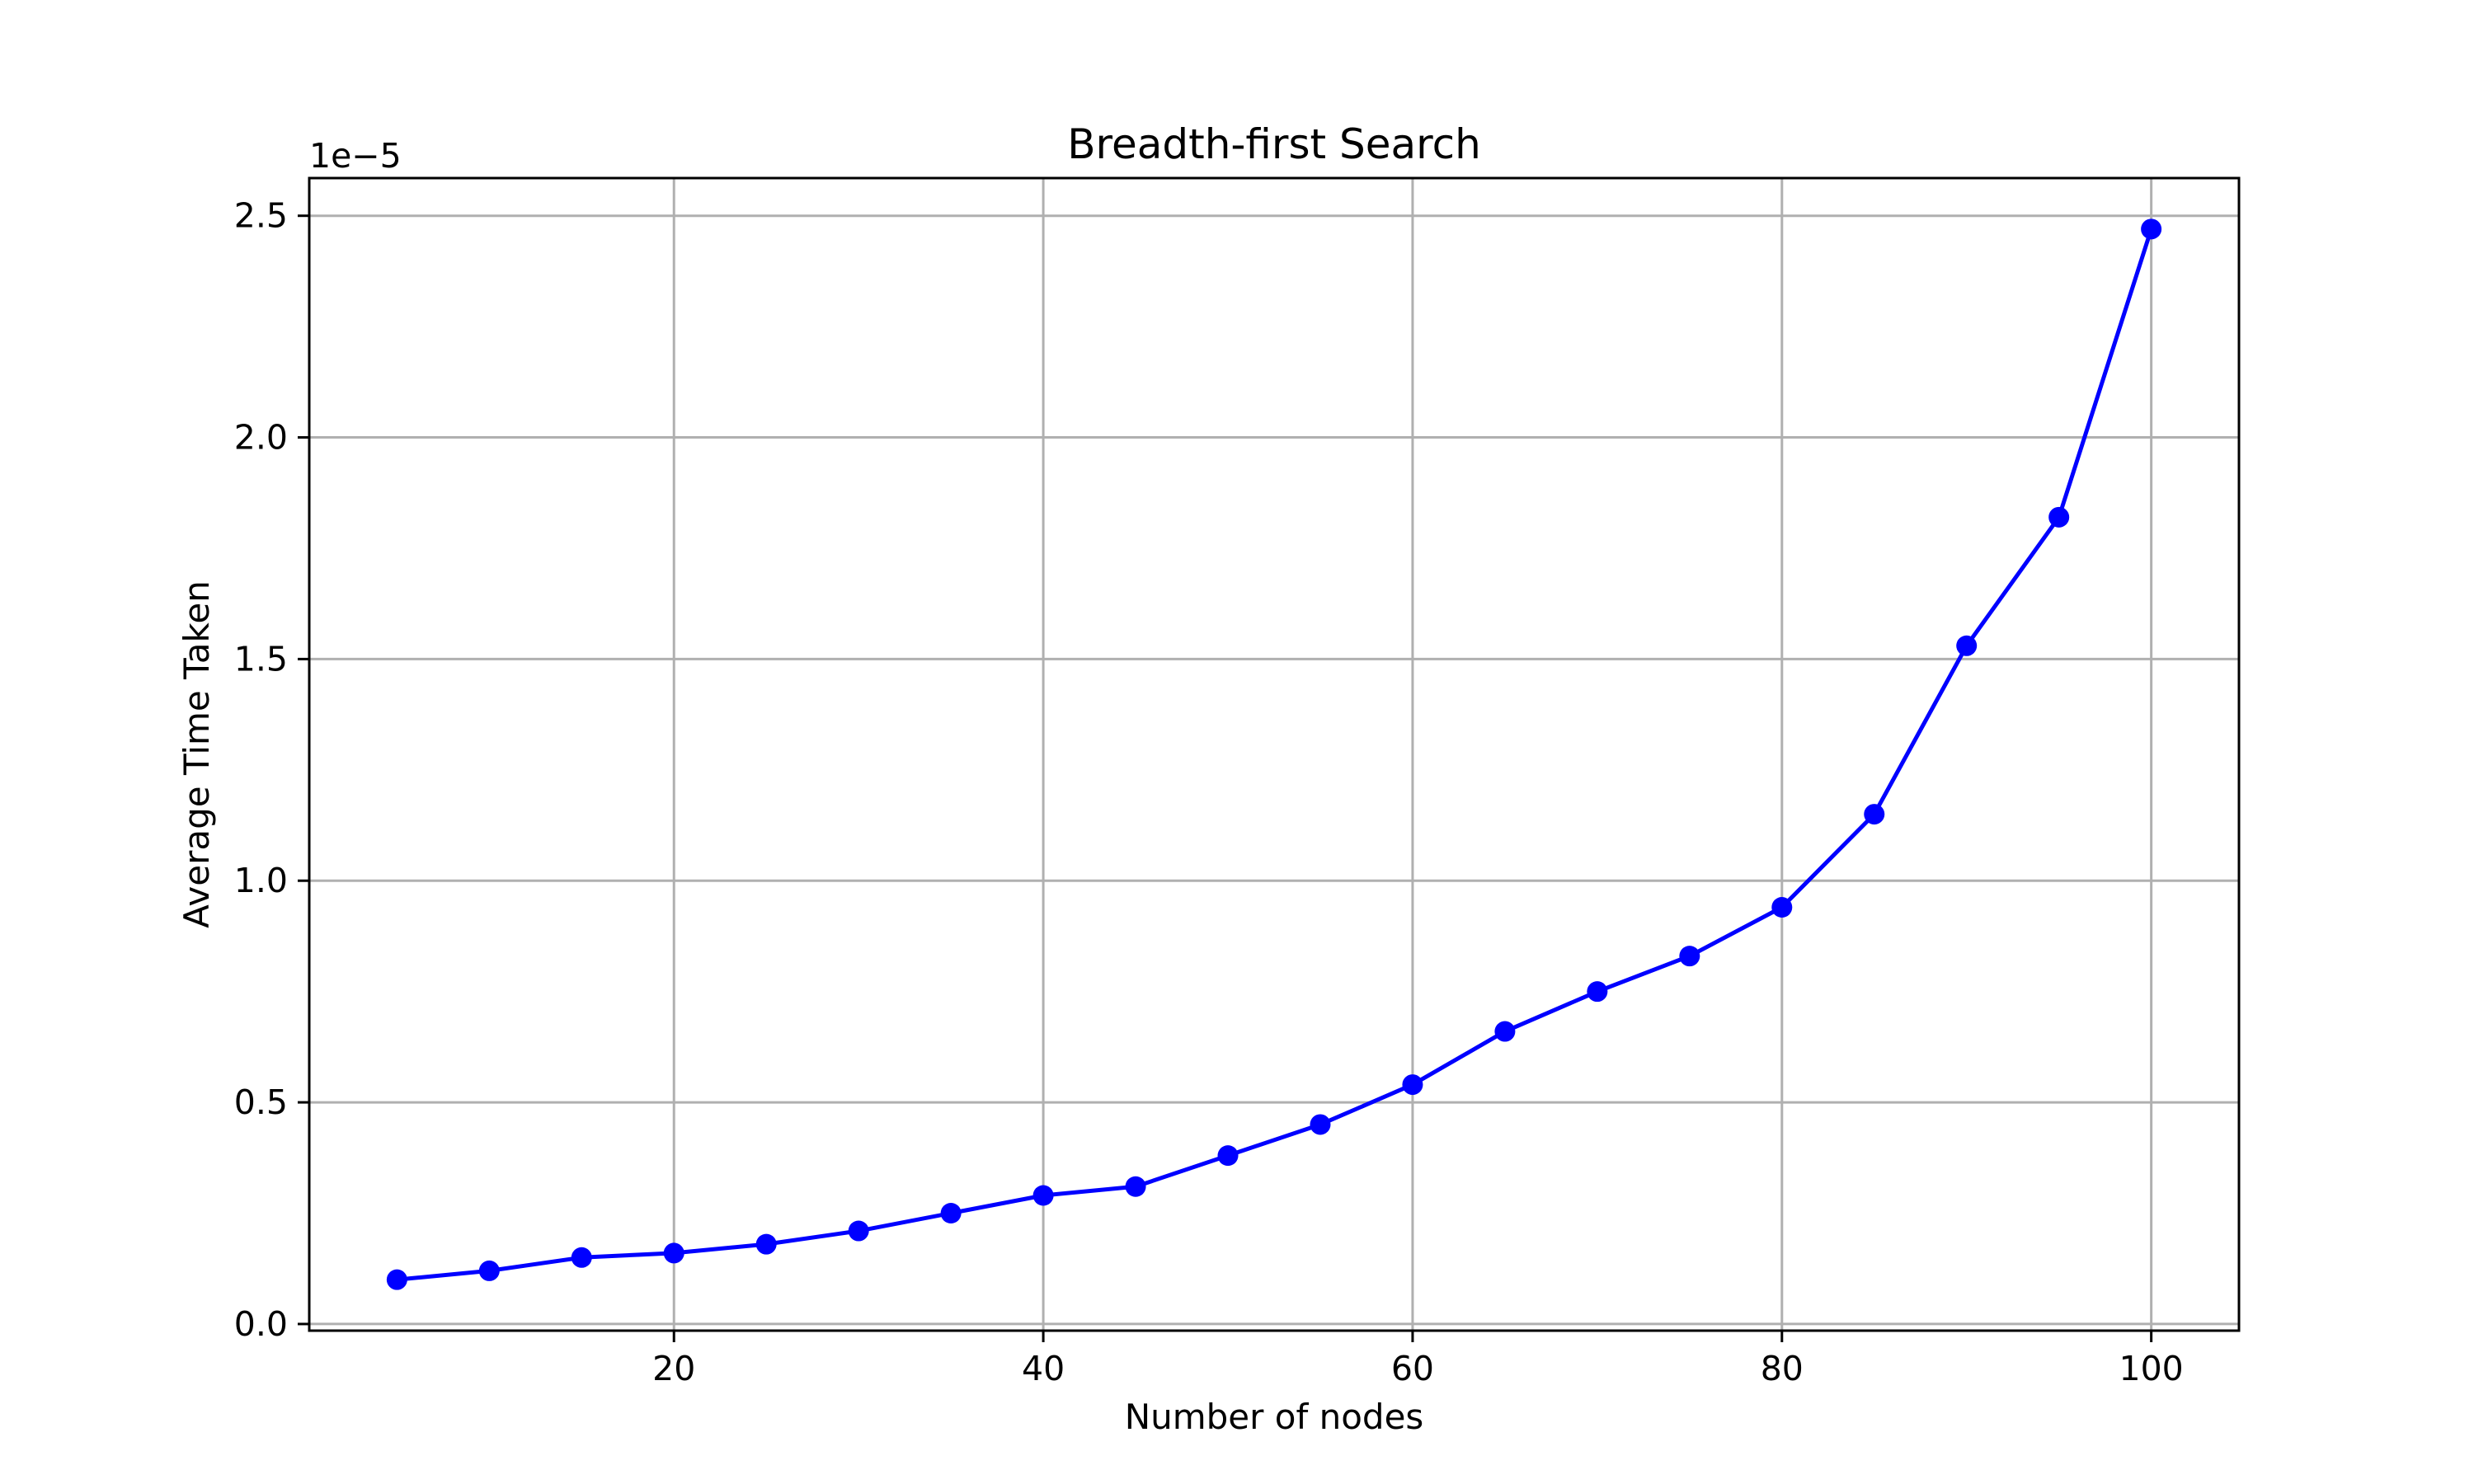 The image size is (2474, 1484). What do you see at coordinates (261, 1324) in the screenshot?
I see `y-tick-label: 0.0` at bounding box center [261, 1324].